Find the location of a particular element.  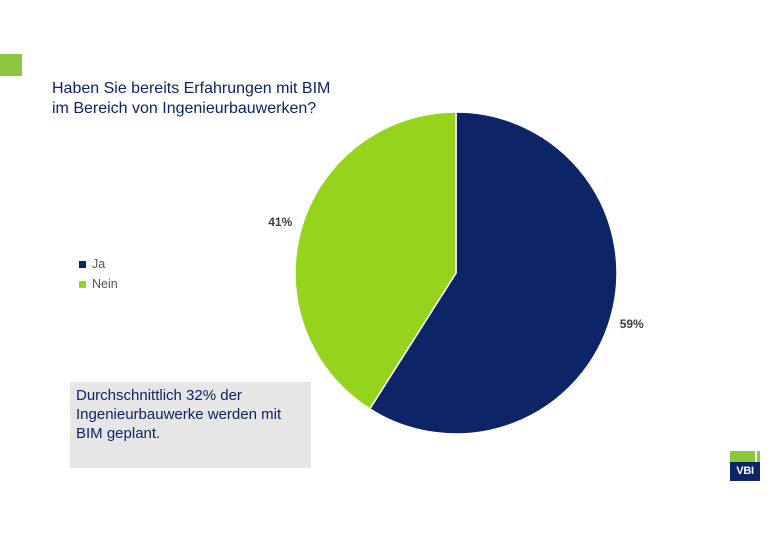

chart-title-line2: im Bereich von Ingenieurbauwerken? is located at coordinates (184, 108).